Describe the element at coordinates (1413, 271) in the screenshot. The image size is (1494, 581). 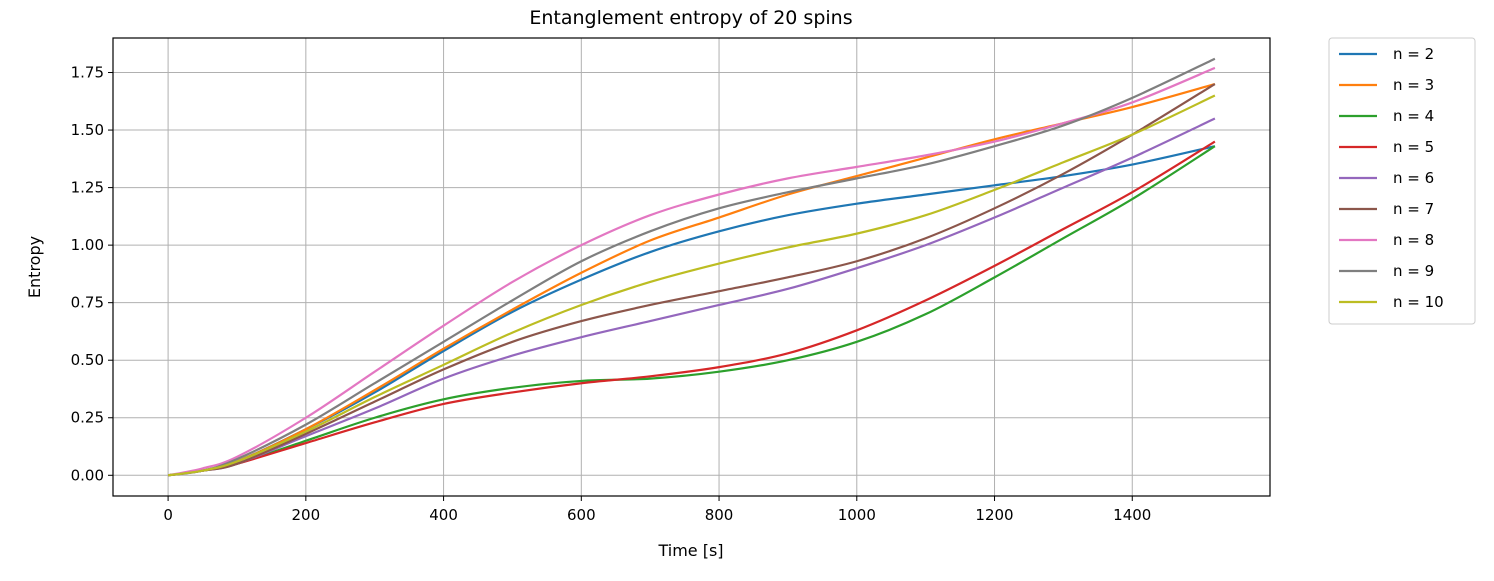
I see `legend-label: n = 9` at that location.